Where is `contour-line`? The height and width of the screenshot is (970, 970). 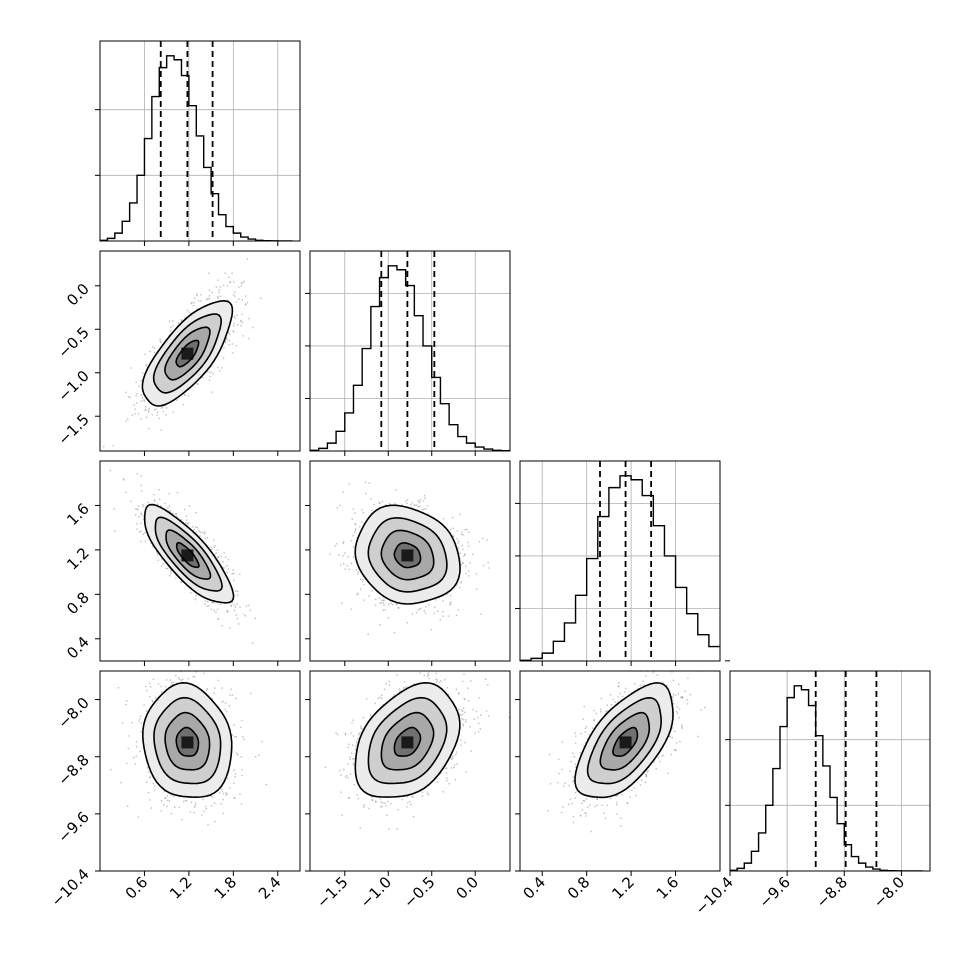 contour-line is located at coordinates (188, 554).